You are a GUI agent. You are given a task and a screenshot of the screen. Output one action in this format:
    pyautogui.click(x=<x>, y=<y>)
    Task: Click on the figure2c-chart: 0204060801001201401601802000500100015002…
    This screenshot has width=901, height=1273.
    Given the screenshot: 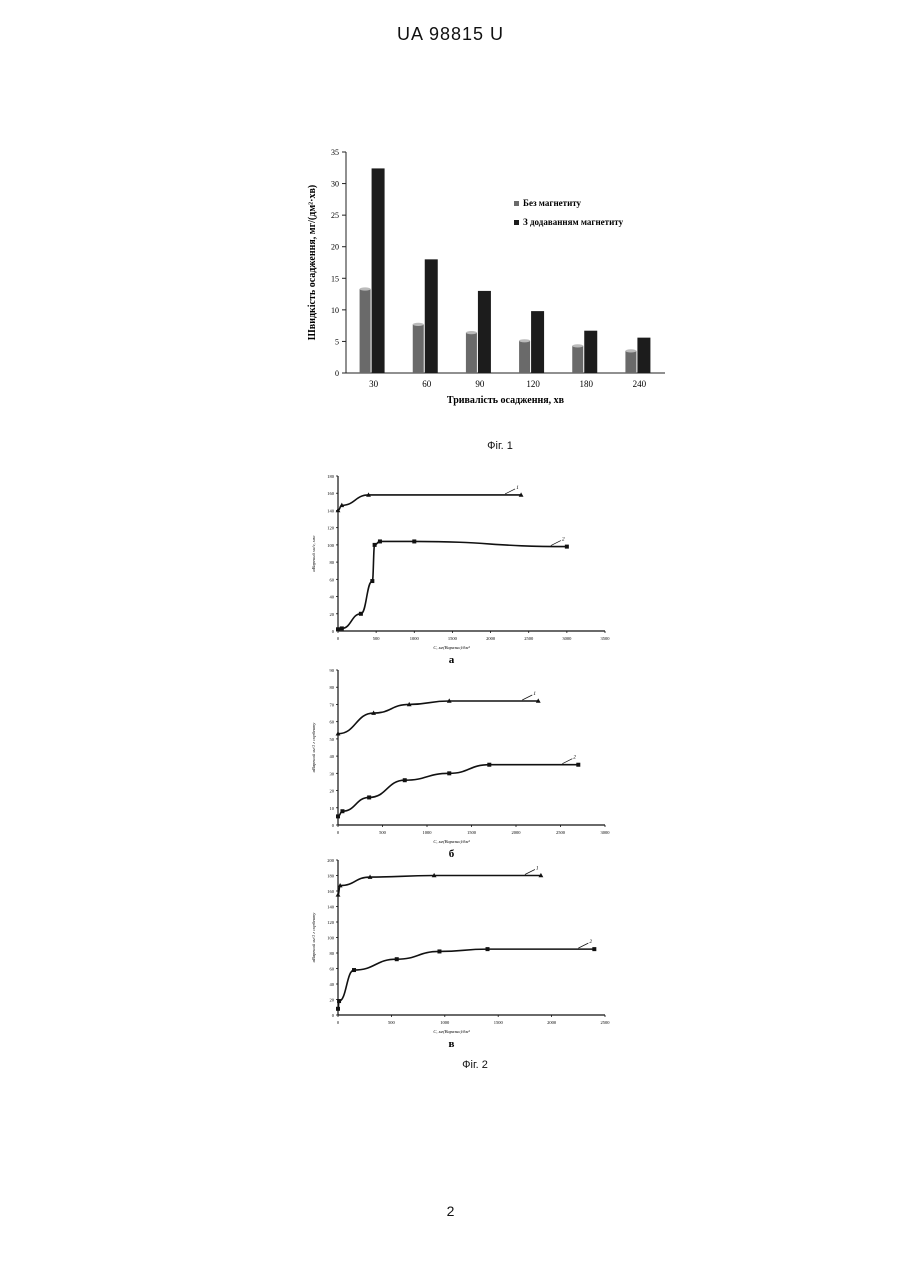 What is the action you would take?
    pyautogui.click(x=462, y=954)
    